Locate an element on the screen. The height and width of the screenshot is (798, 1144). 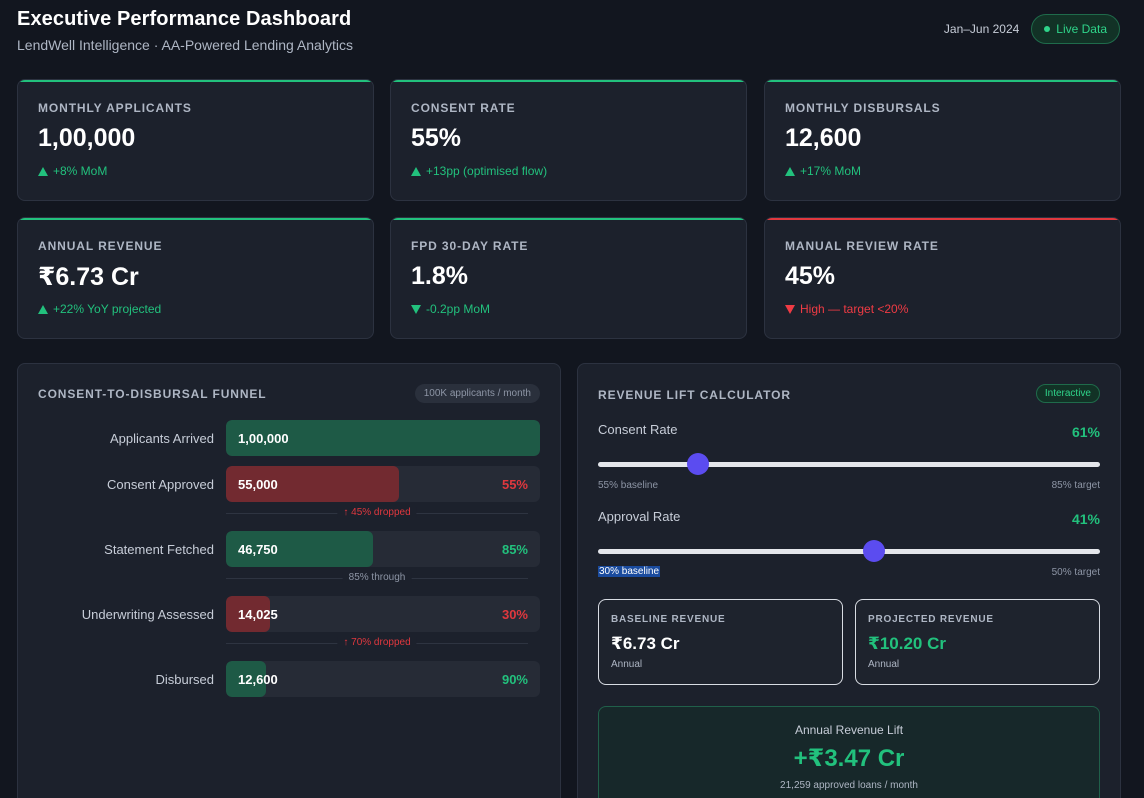
kpi-value: 1.8% is located at coordinates (439, 276).